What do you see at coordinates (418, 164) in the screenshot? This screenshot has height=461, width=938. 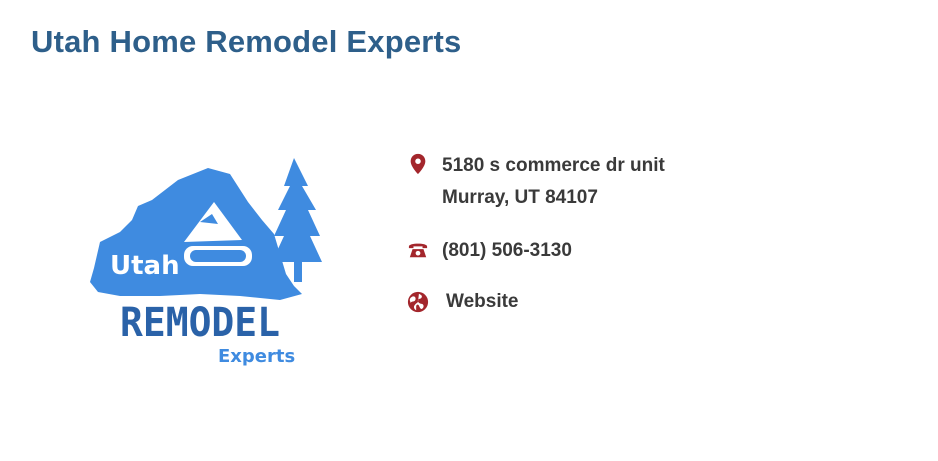 I see `map-pin-icon` at bounding box center [418, 164].